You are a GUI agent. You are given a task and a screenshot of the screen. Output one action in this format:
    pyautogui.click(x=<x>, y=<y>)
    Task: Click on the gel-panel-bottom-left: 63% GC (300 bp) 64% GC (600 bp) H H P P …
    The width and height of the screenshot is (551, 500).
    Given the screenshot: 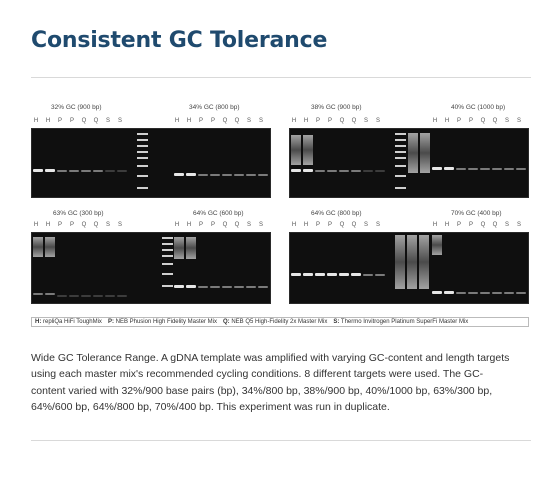 What is the action you would take?
    pyautogui.click(x=151, y=260)
    